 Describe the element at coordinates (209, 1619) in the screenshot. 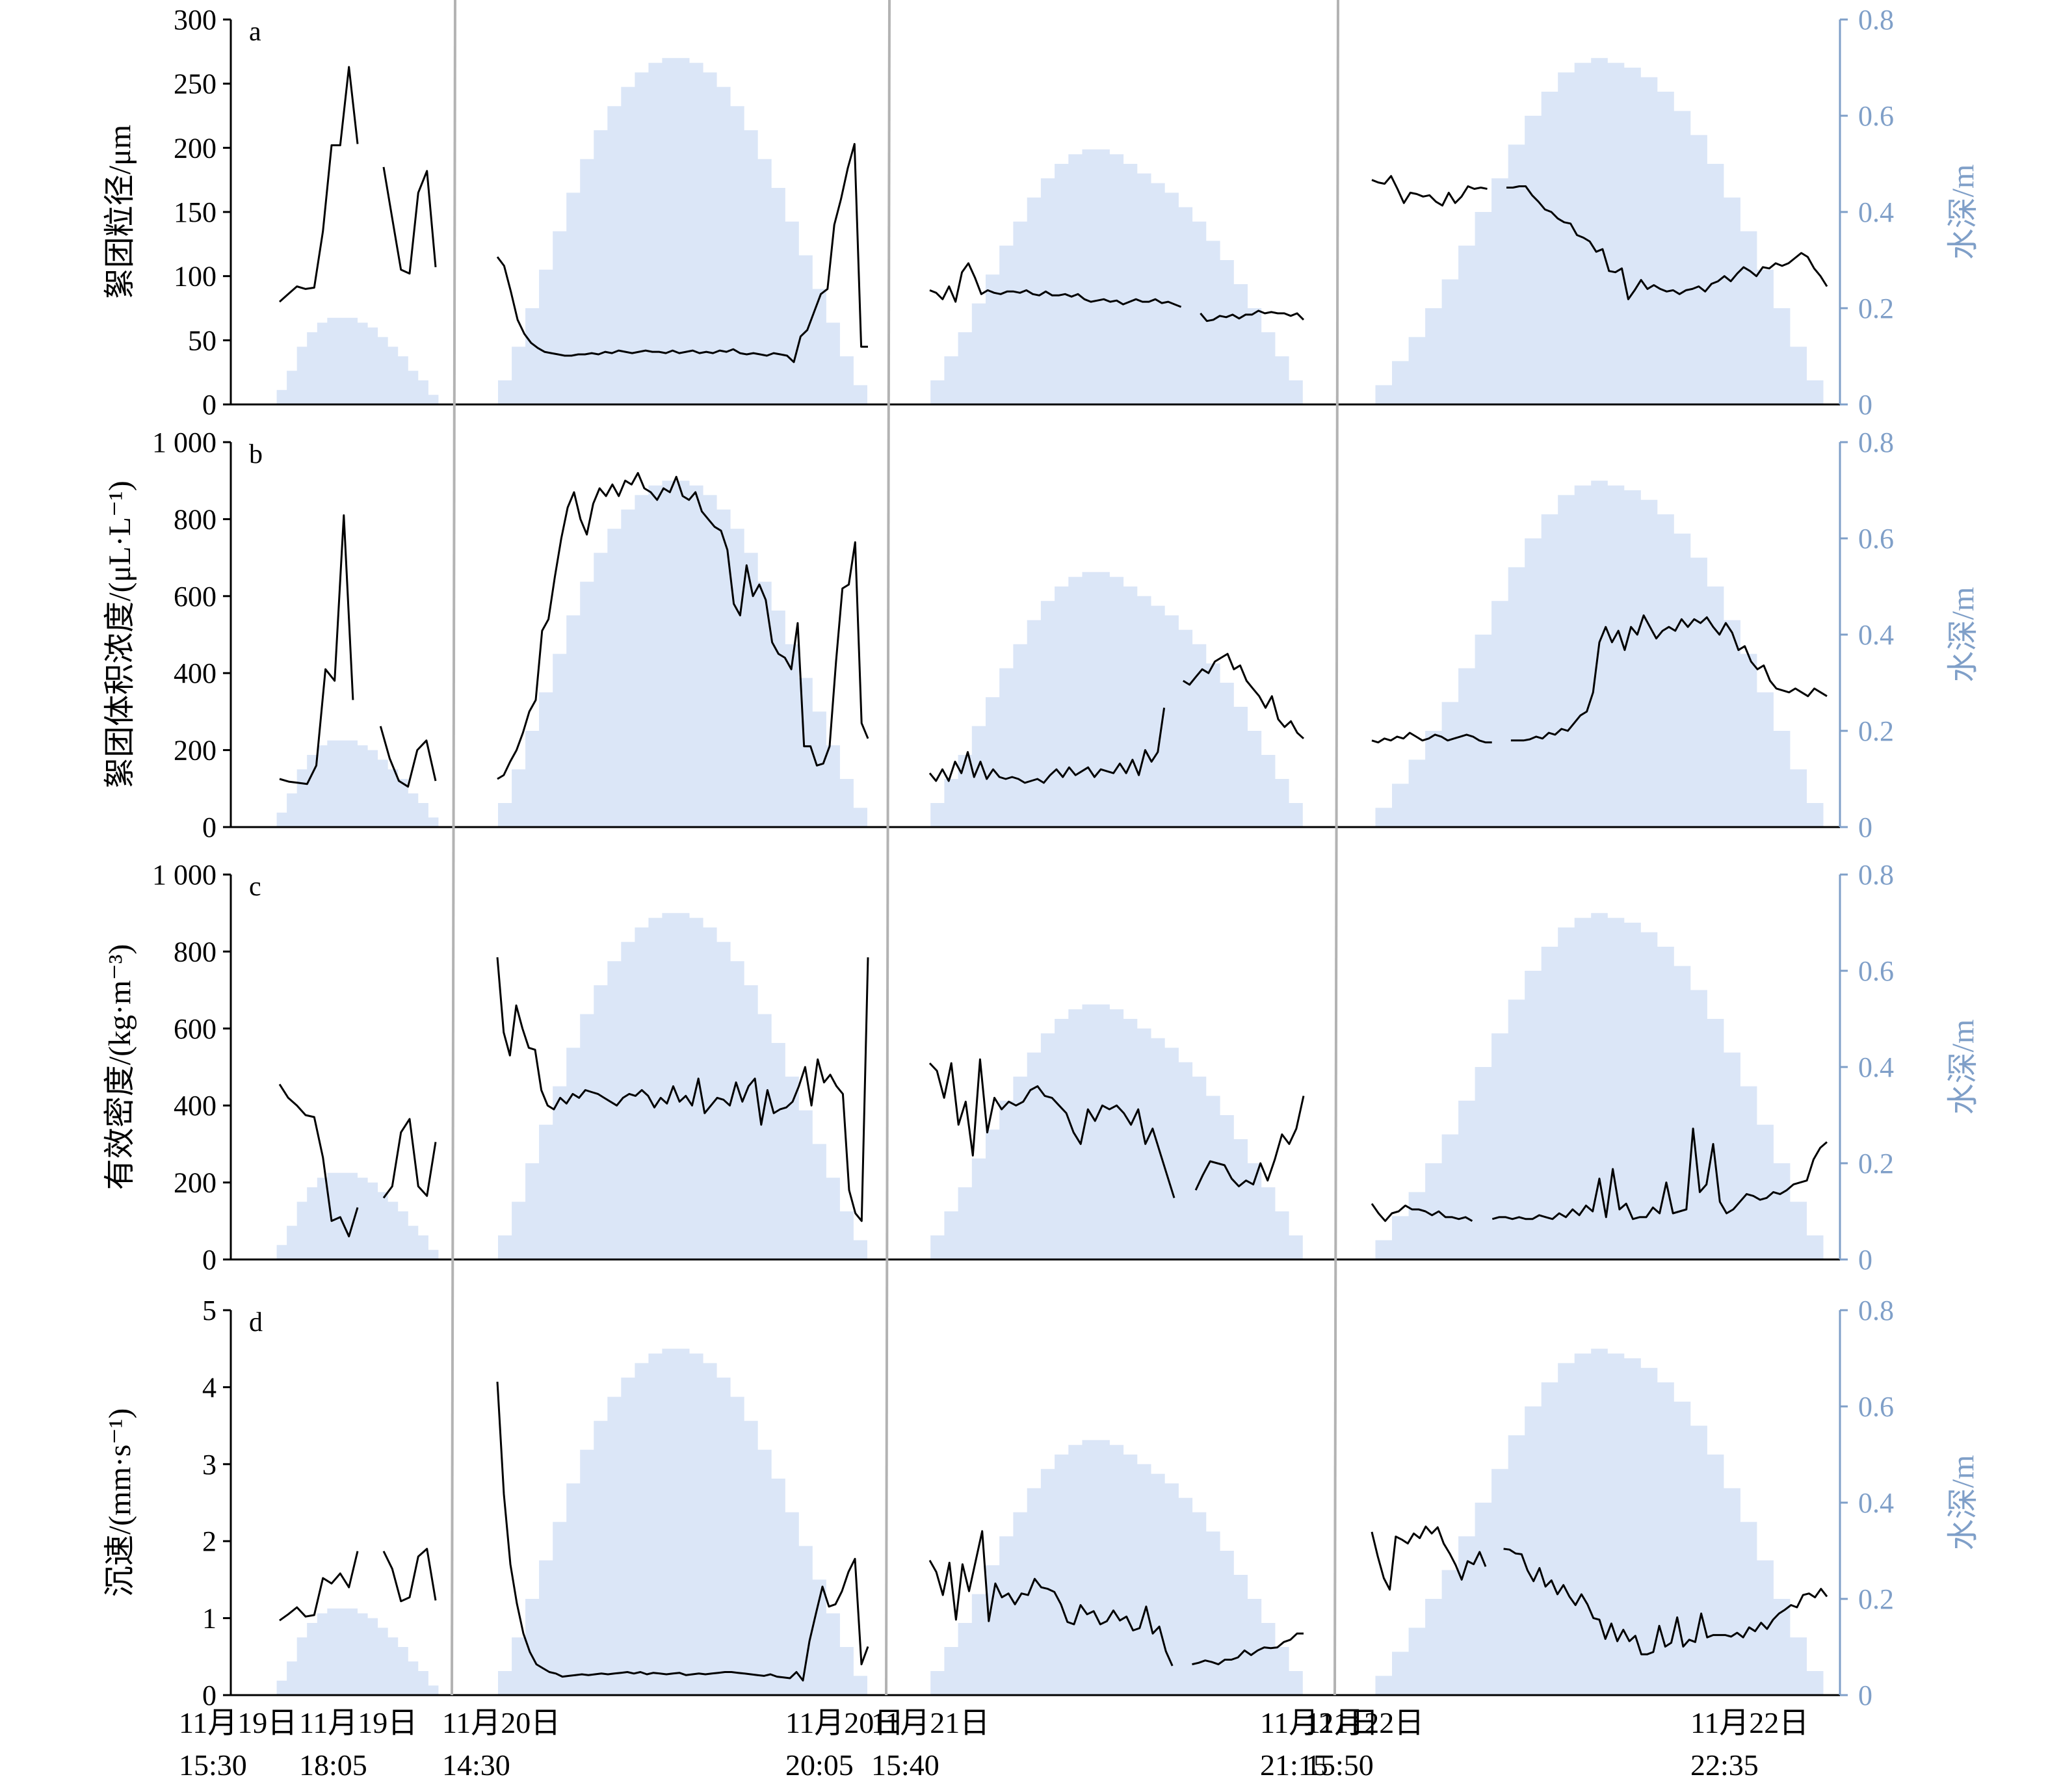

I see `left-tick-label: 1` at that location.